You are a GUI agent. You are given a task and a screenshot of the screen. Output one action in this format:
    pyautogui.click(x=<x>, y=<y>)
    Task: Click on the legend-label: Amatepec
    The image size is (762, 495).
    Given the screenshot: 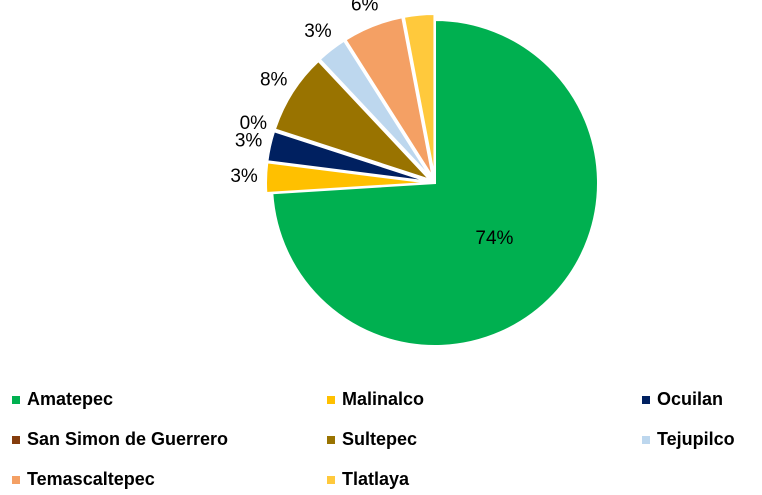 What is the action you would take?
    pyautogui.click(x=70, y=399)
    